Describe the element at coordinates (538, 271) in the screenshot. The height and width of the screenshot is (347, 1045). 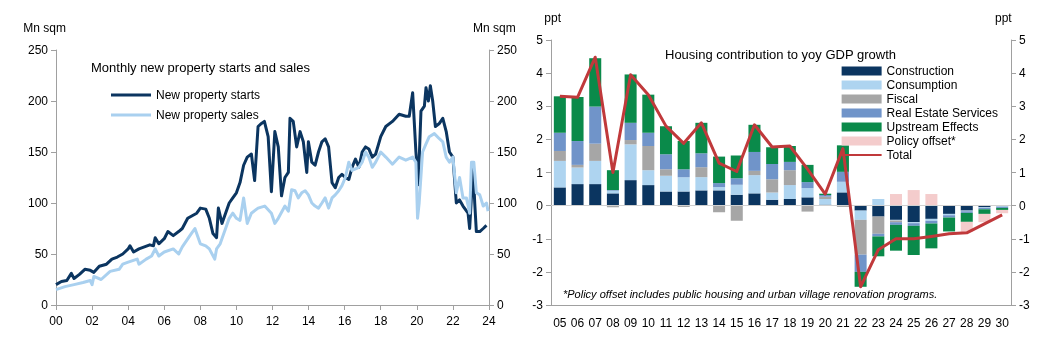
I see `y-tick-label: -2` at that location.